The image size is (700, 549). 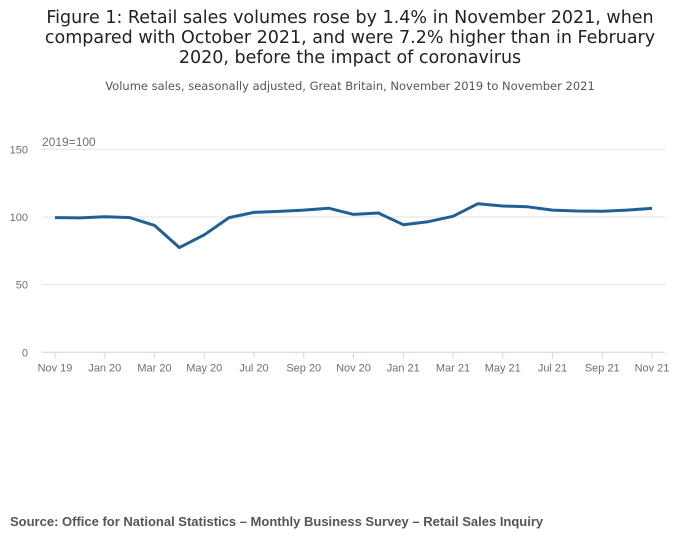 I want to click on y-tick-label: 50, so click(x=22, y=286).